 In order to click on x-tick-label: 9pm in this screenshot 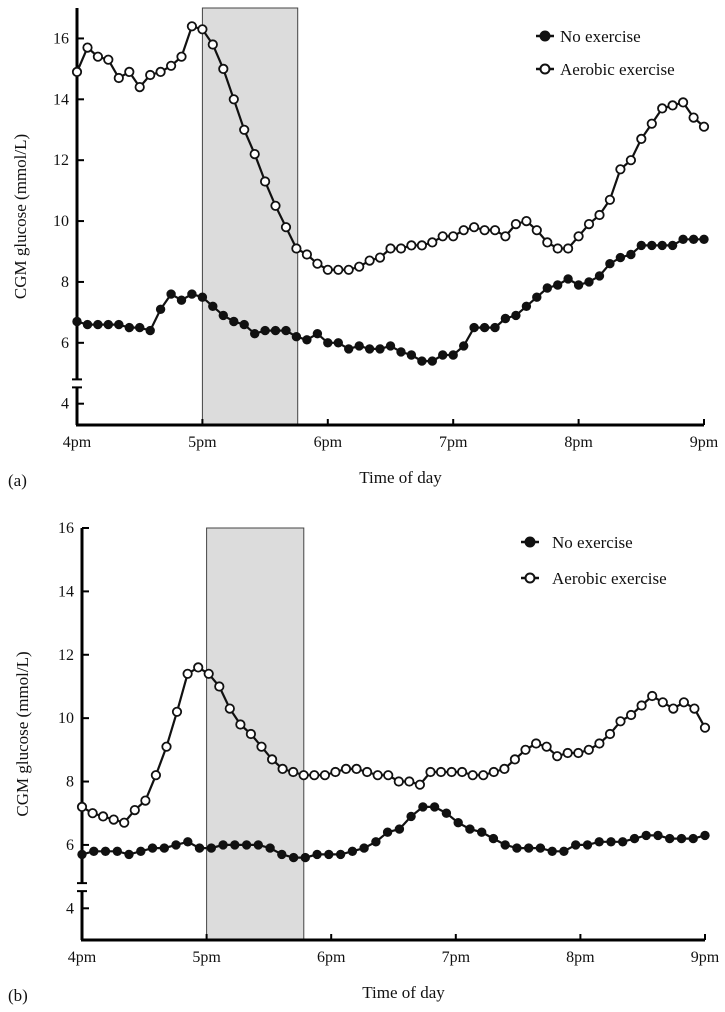, I will do `click(704, 442)`.